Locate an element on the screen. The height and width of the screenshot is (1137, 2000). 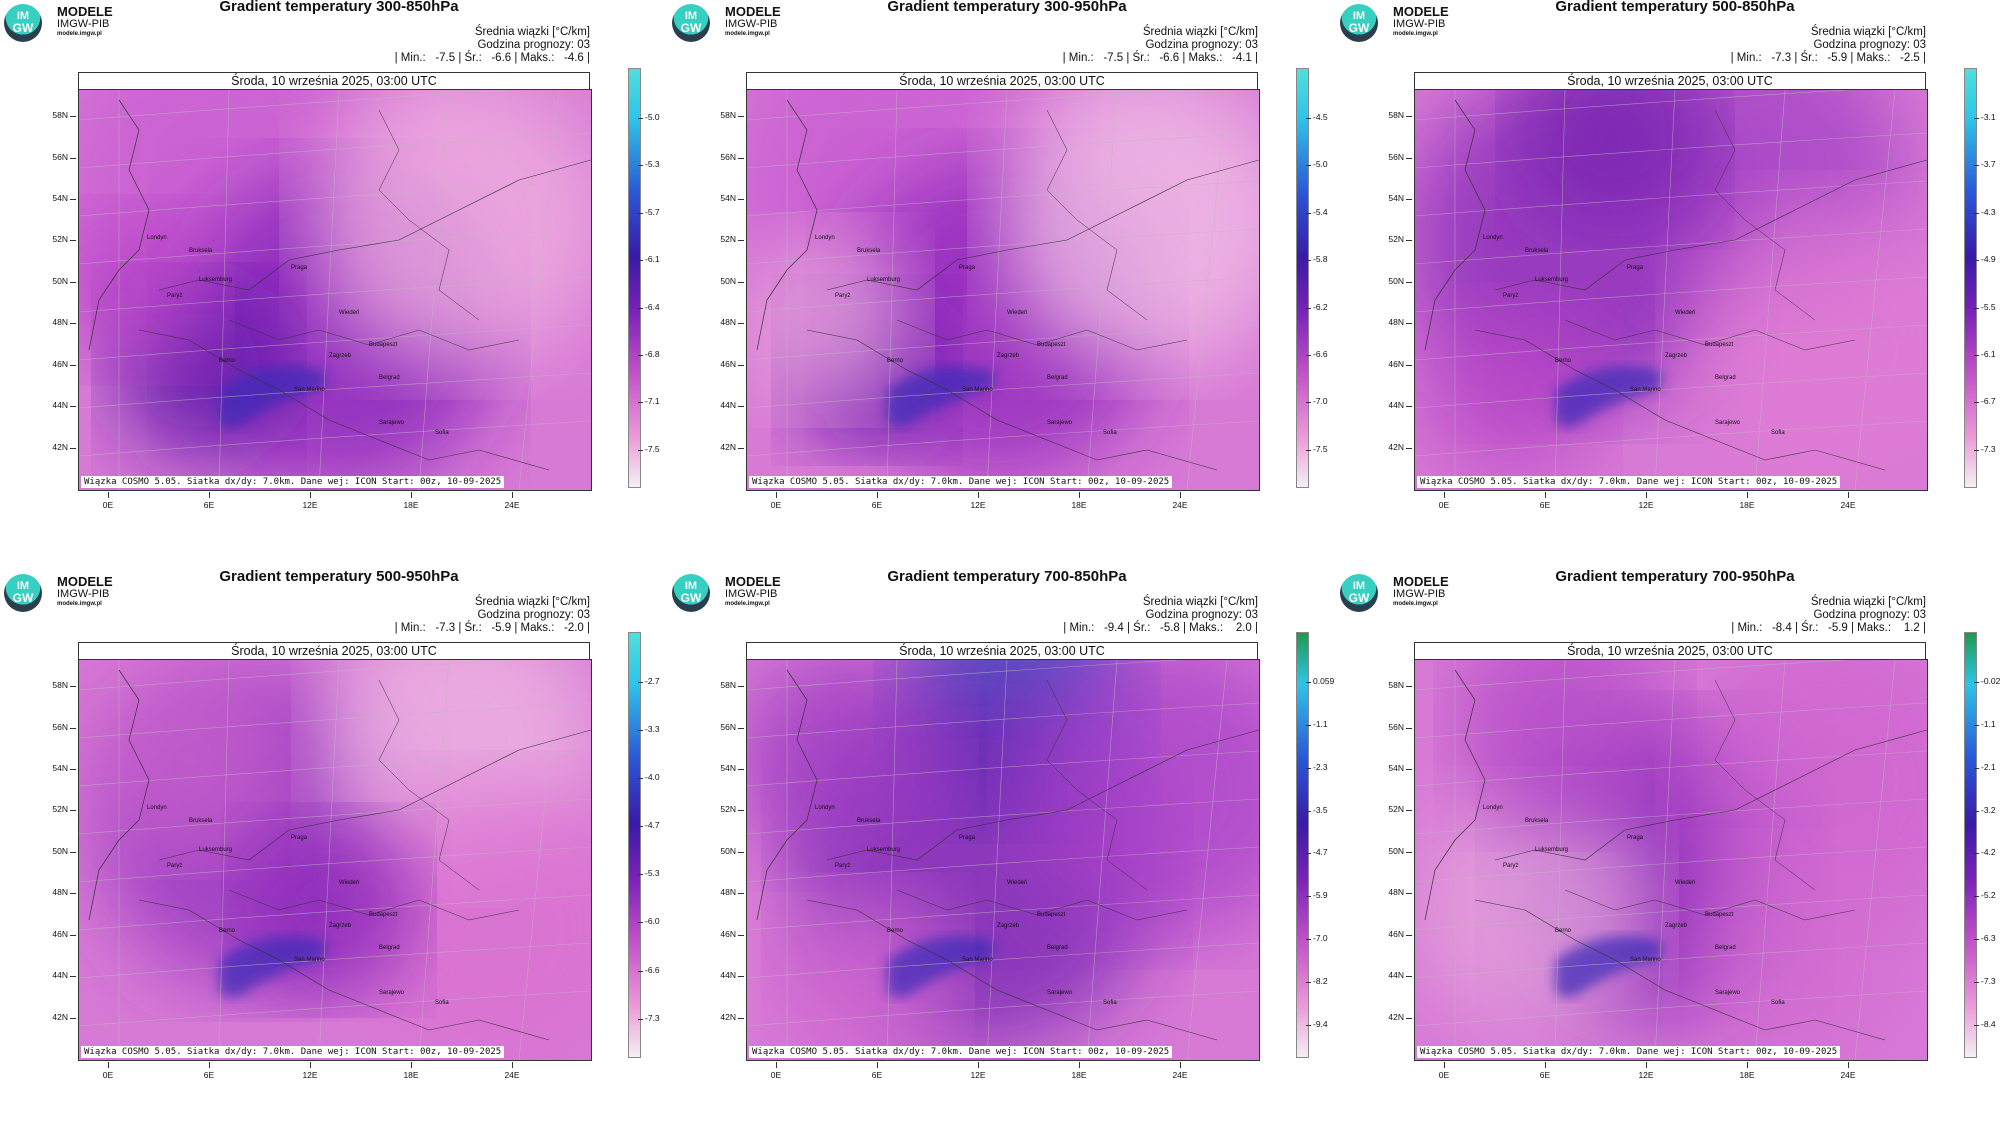
stats-line: | Min.: -7.5 | Śr.: -6.6 | Maks.: -4.1 | is located at coordinates (1160, 58).